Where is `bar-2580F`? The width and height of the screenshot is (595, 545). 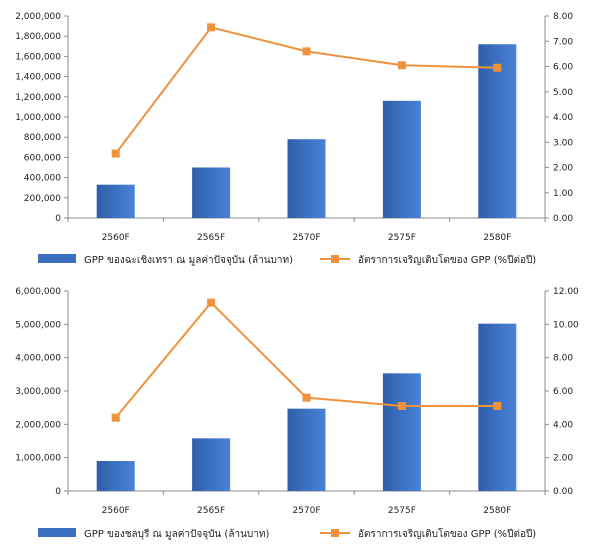 bar-2580F is located at coordinates (497, 131).